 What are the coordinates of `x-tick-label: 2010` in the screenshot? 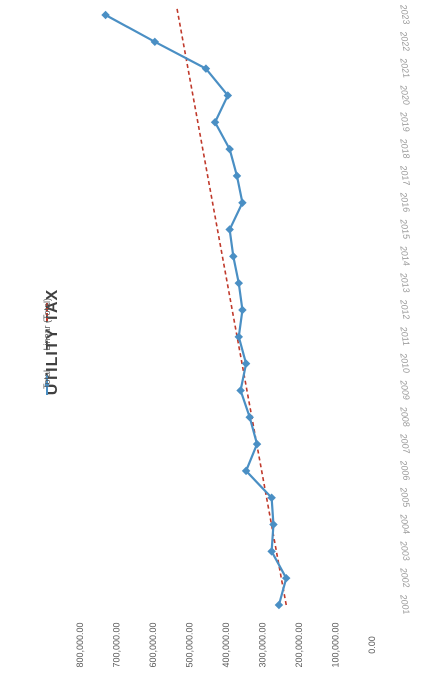 It's located at (405, 362).